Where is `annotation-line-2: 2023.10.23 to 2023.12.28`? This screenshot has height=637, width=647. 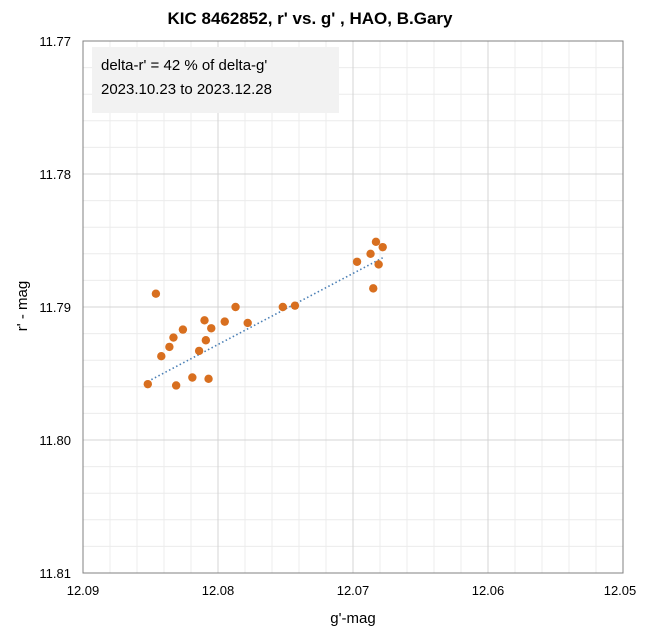
annotation-line-2: 2023.10.23 to 2023.12.28 is located at coordinates (186, 89).